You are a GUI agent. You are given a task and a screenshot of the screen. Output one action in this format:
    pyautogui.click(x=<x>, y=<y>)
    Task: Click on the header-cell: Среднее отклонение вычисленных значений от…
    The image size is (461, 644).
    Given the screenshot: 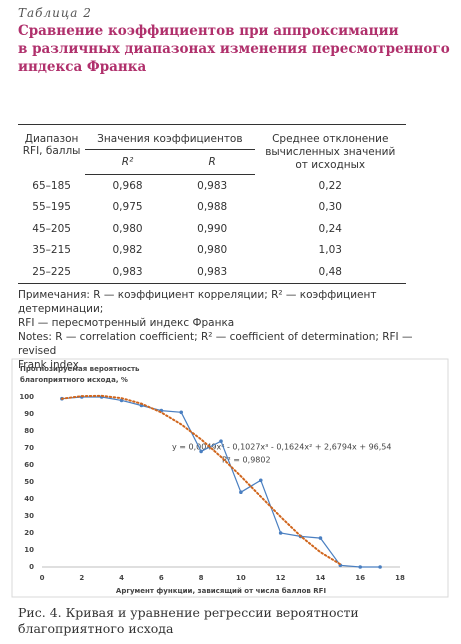 What is the action you would take?
    pyautogui.click(x=330, y=149)
    